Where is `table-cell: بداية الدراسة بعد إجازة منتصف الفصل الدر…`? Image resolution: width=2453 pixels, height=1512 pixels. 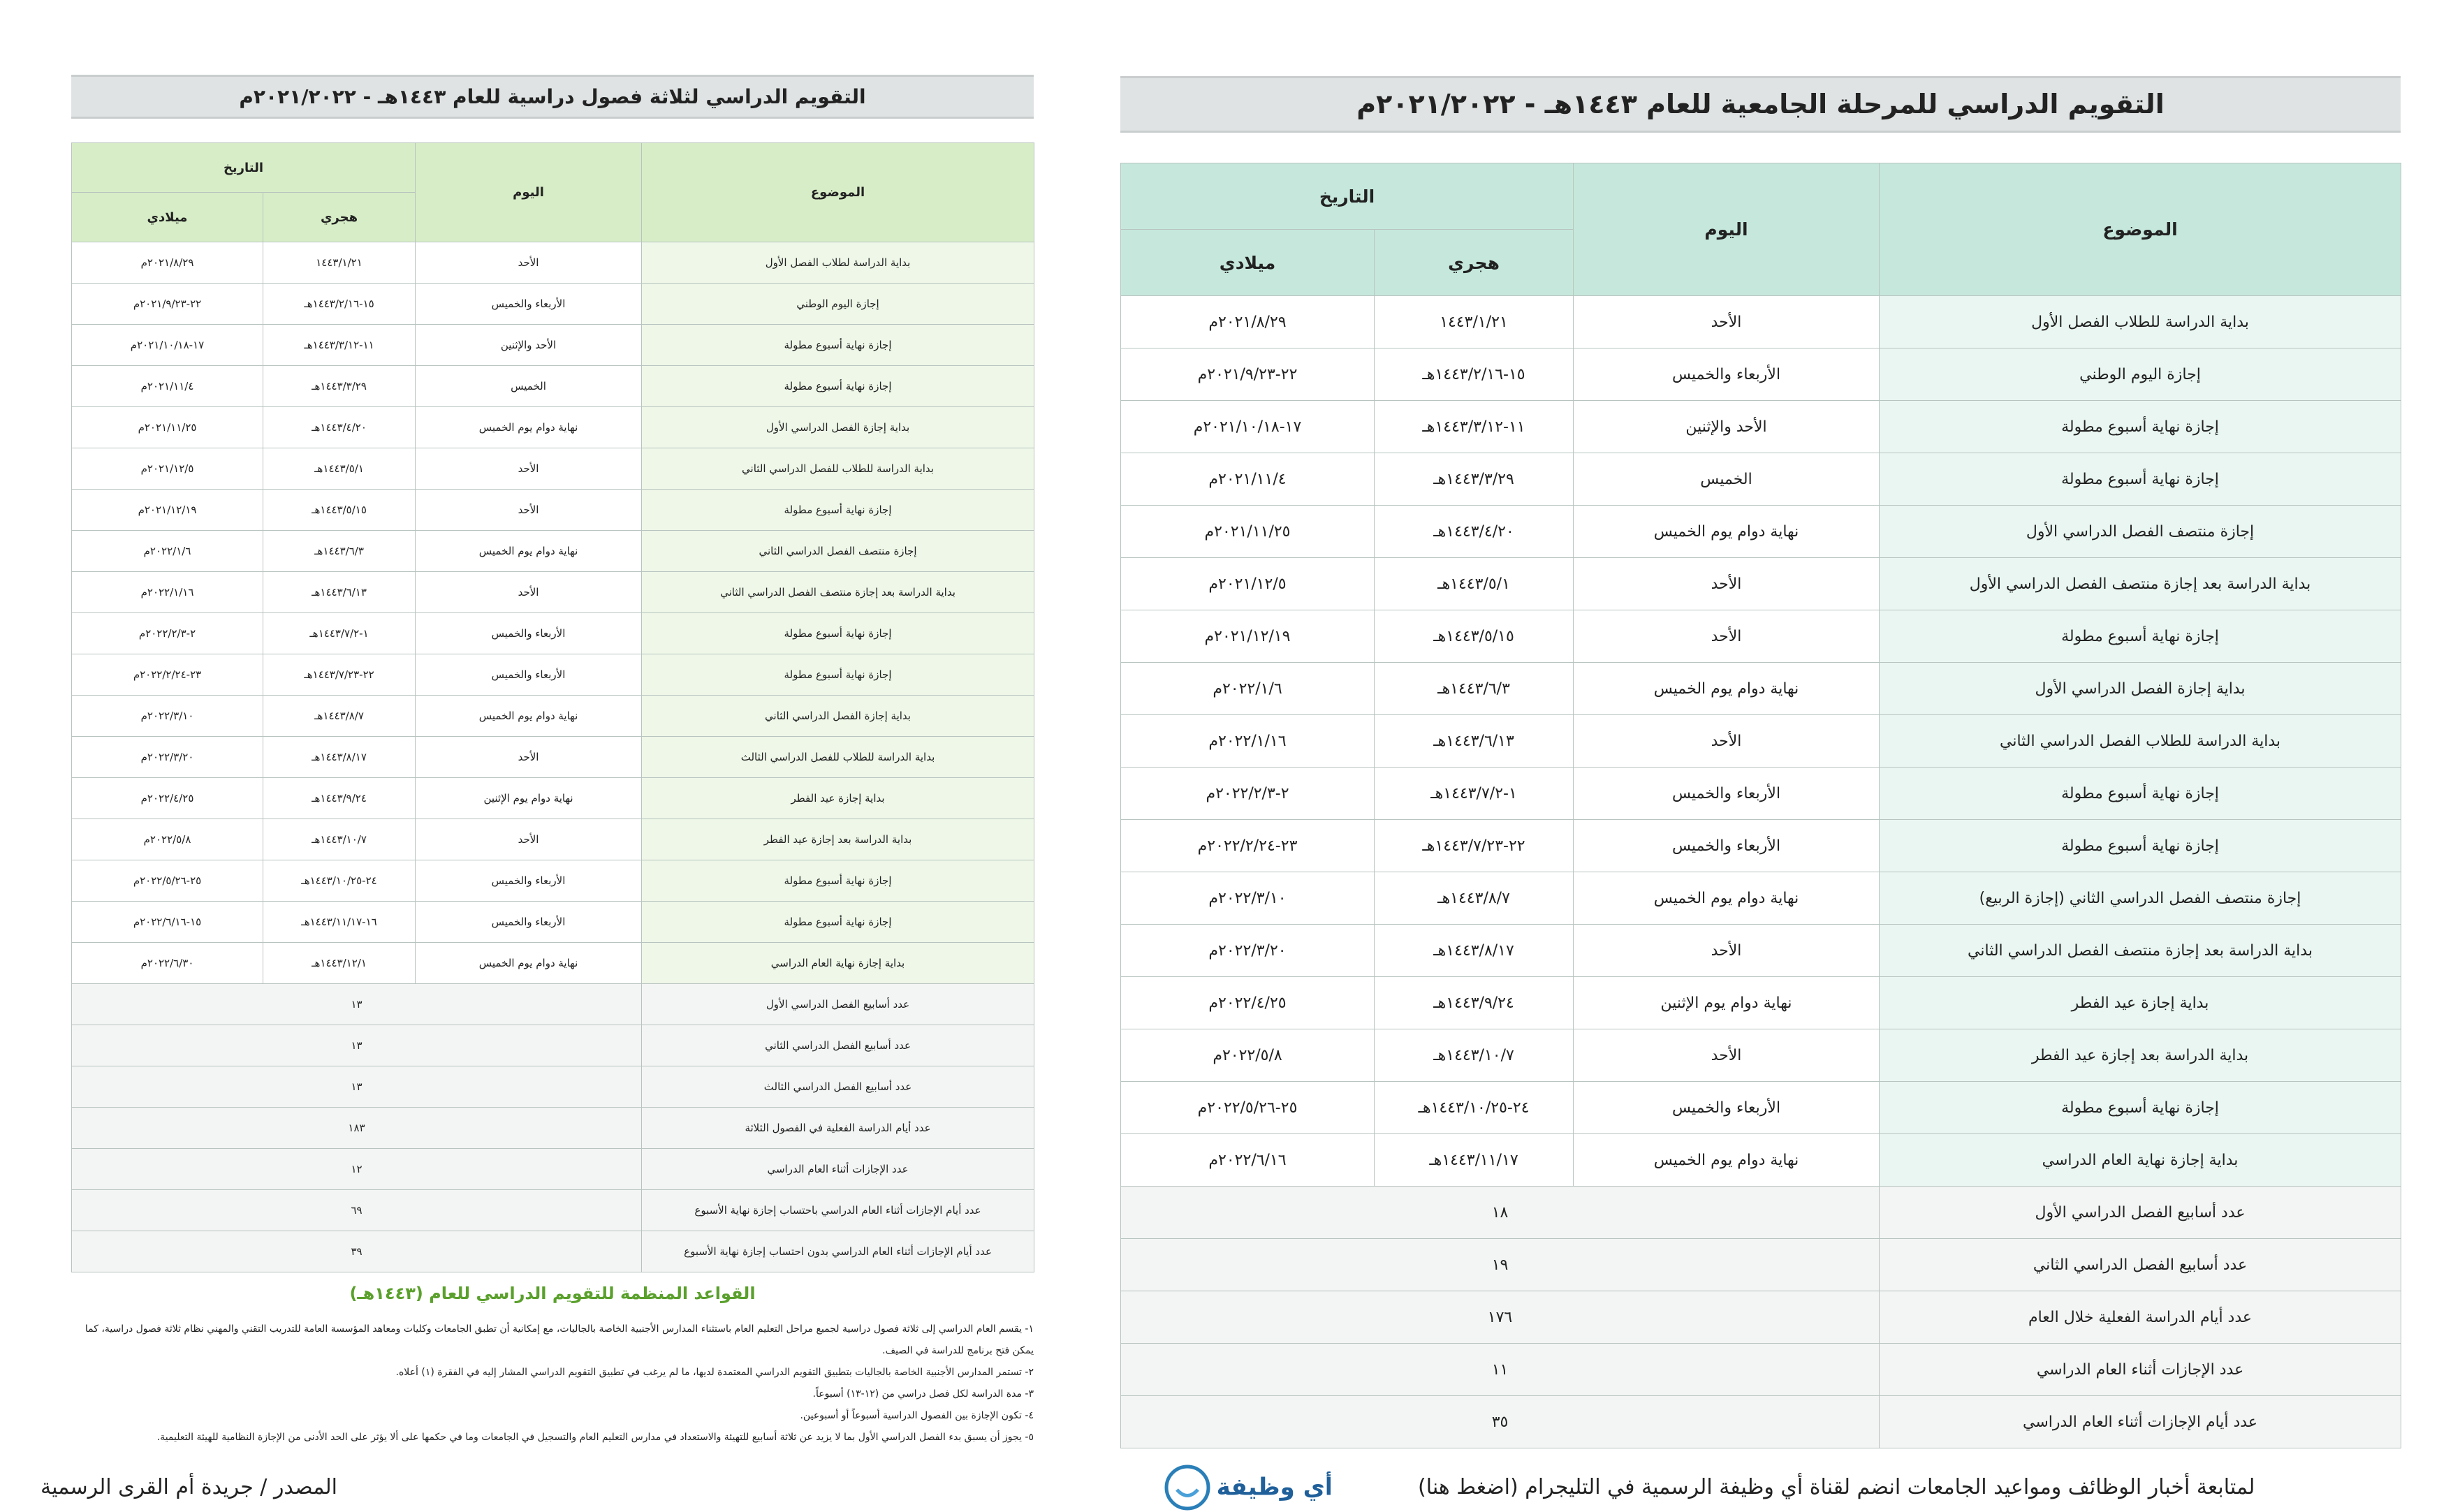
table-cell: بداية الدراسة بعد إجازة منتصف الفصل الدر… is located at coordinates (2140, 950).